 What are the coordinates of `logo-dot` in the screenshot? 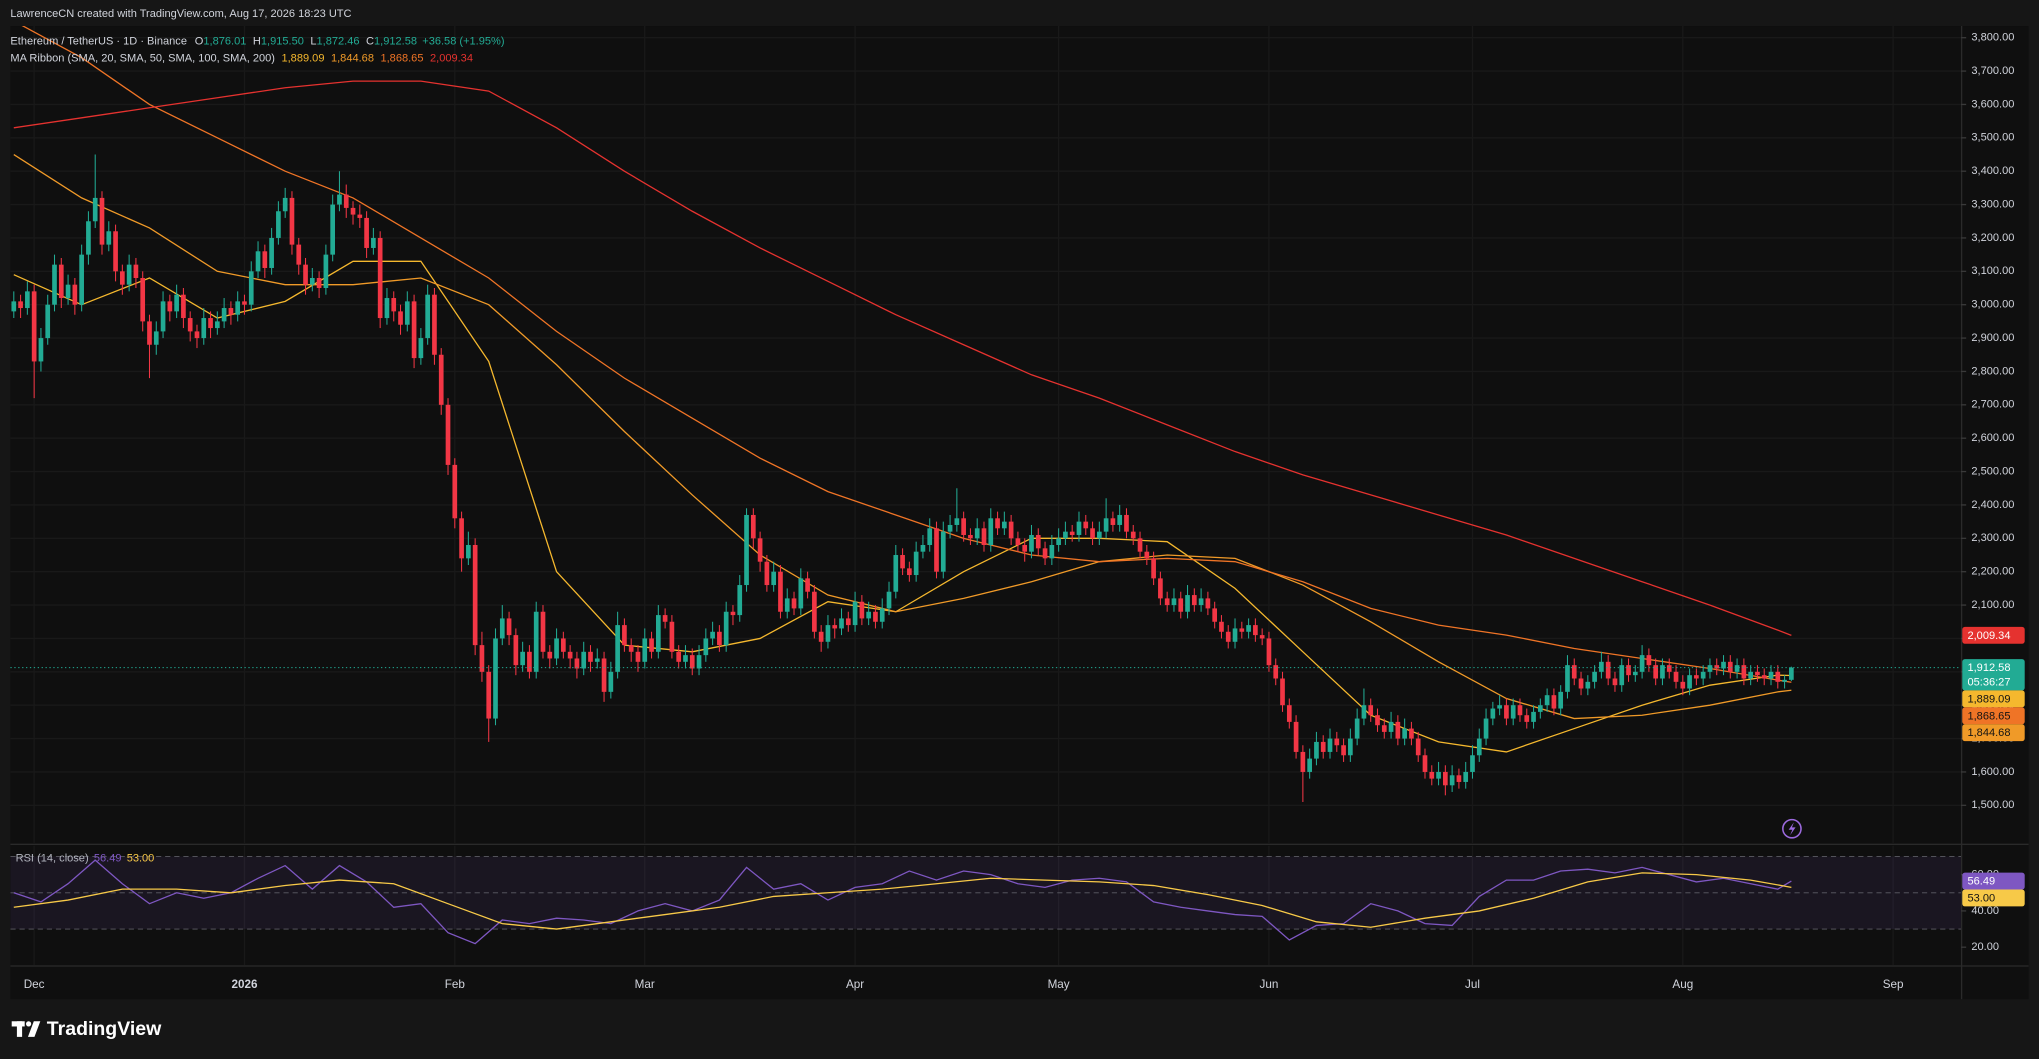 It's located at (29, 1024).